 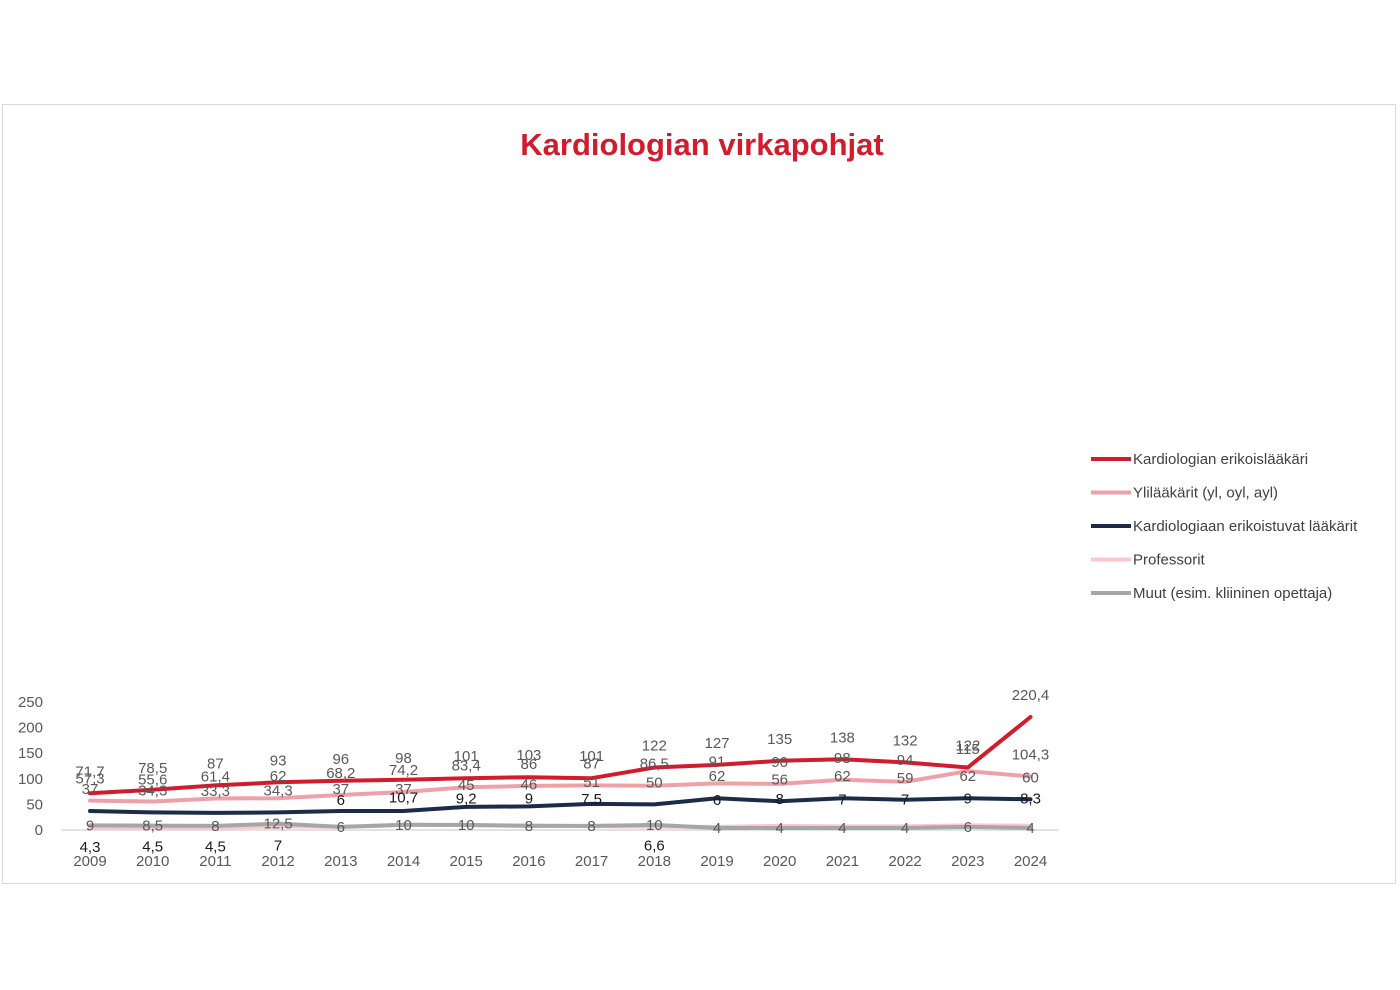 What do you see at coordinates (340, 773) in the screenshot?
I see `data-label: 68,2` at bounding box center [340, 773].